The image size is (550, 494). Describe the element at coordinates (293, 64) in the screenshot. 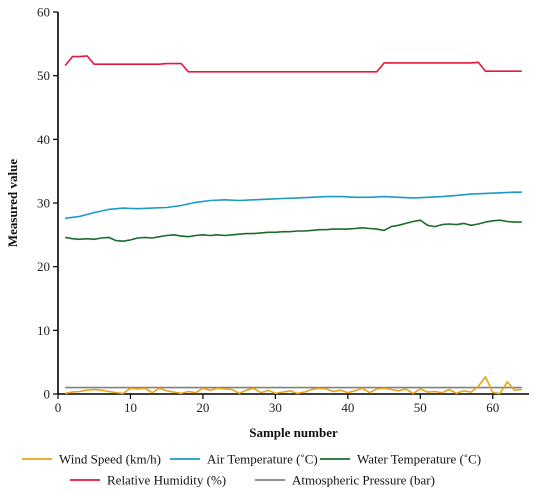

I see `series-line-relative-humidity` at that location.